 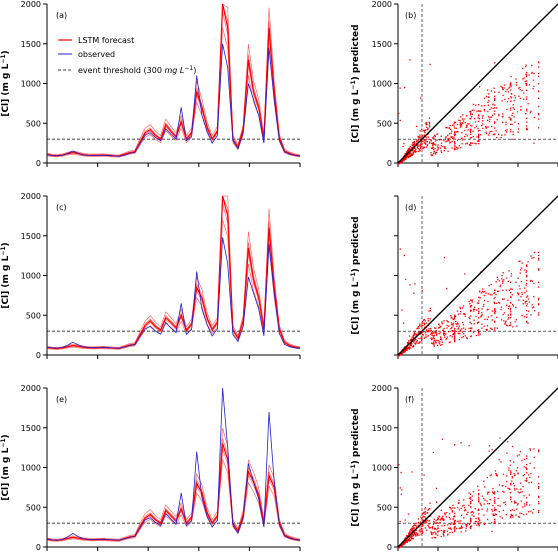 What do you see at coordinates (6, 436) in the screenshot?
I see `y-axis-label-end: )` at bounding box center [6, 436].